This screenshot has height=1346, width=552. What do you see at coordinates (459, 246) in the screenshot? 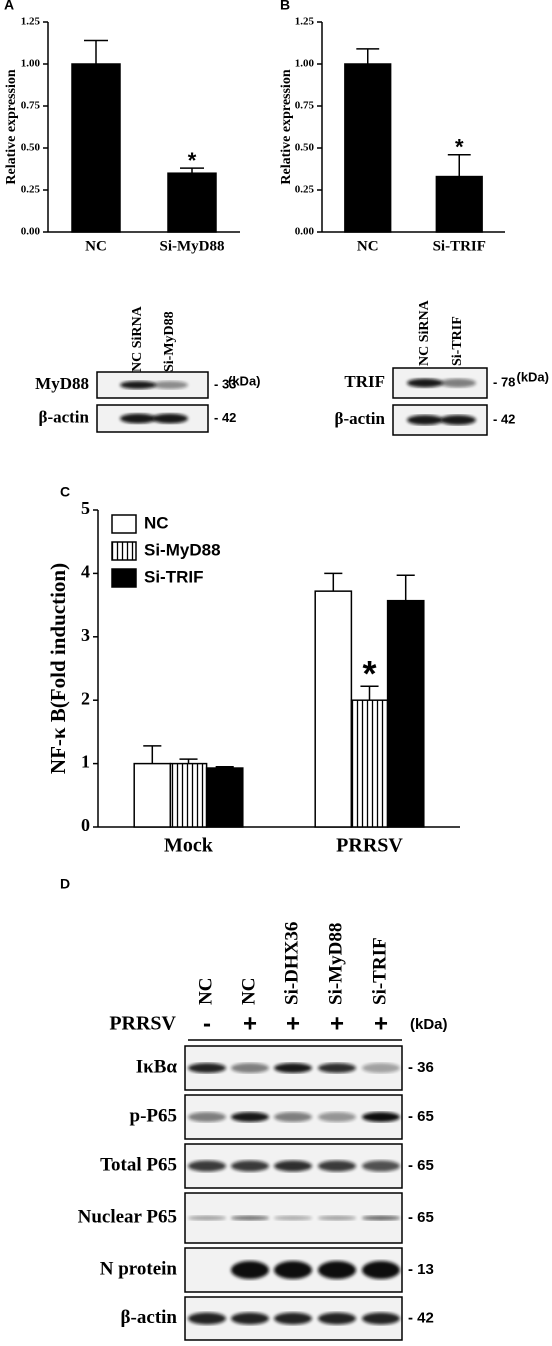
I see `x-tick-label: Si-TRIF` at bounding box center [459, 246].